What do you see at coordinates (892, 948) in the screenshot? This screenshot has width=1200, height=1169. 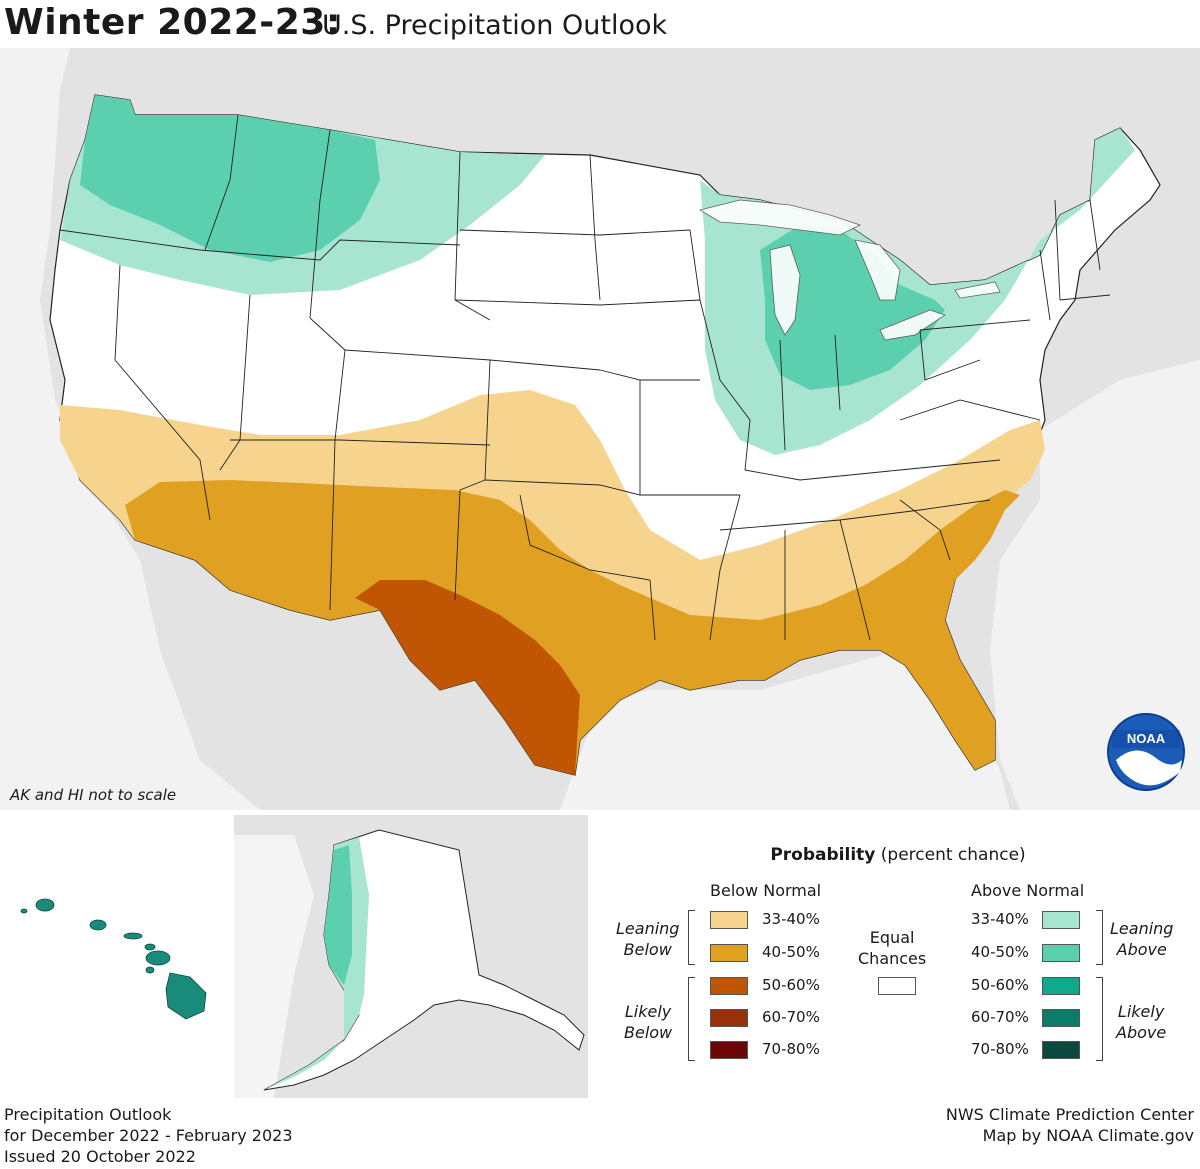 I see `equal-chances-label: Equal Chances` at bounding box center [892, 948].